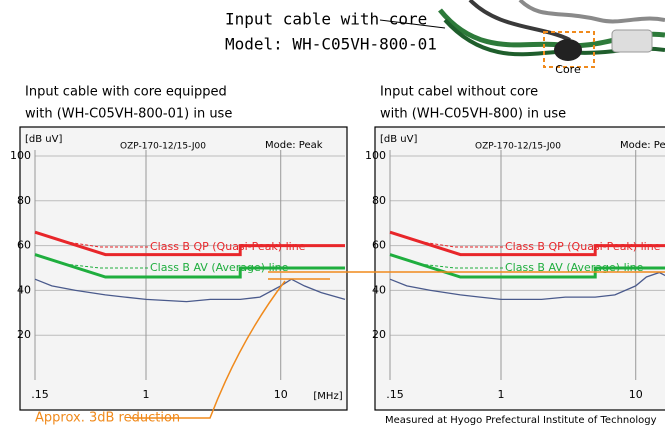 The height and width of the screenshot is (430, 665). I want to click on header-model: Model: WH-C05VH-800-01, so click(331, 44).